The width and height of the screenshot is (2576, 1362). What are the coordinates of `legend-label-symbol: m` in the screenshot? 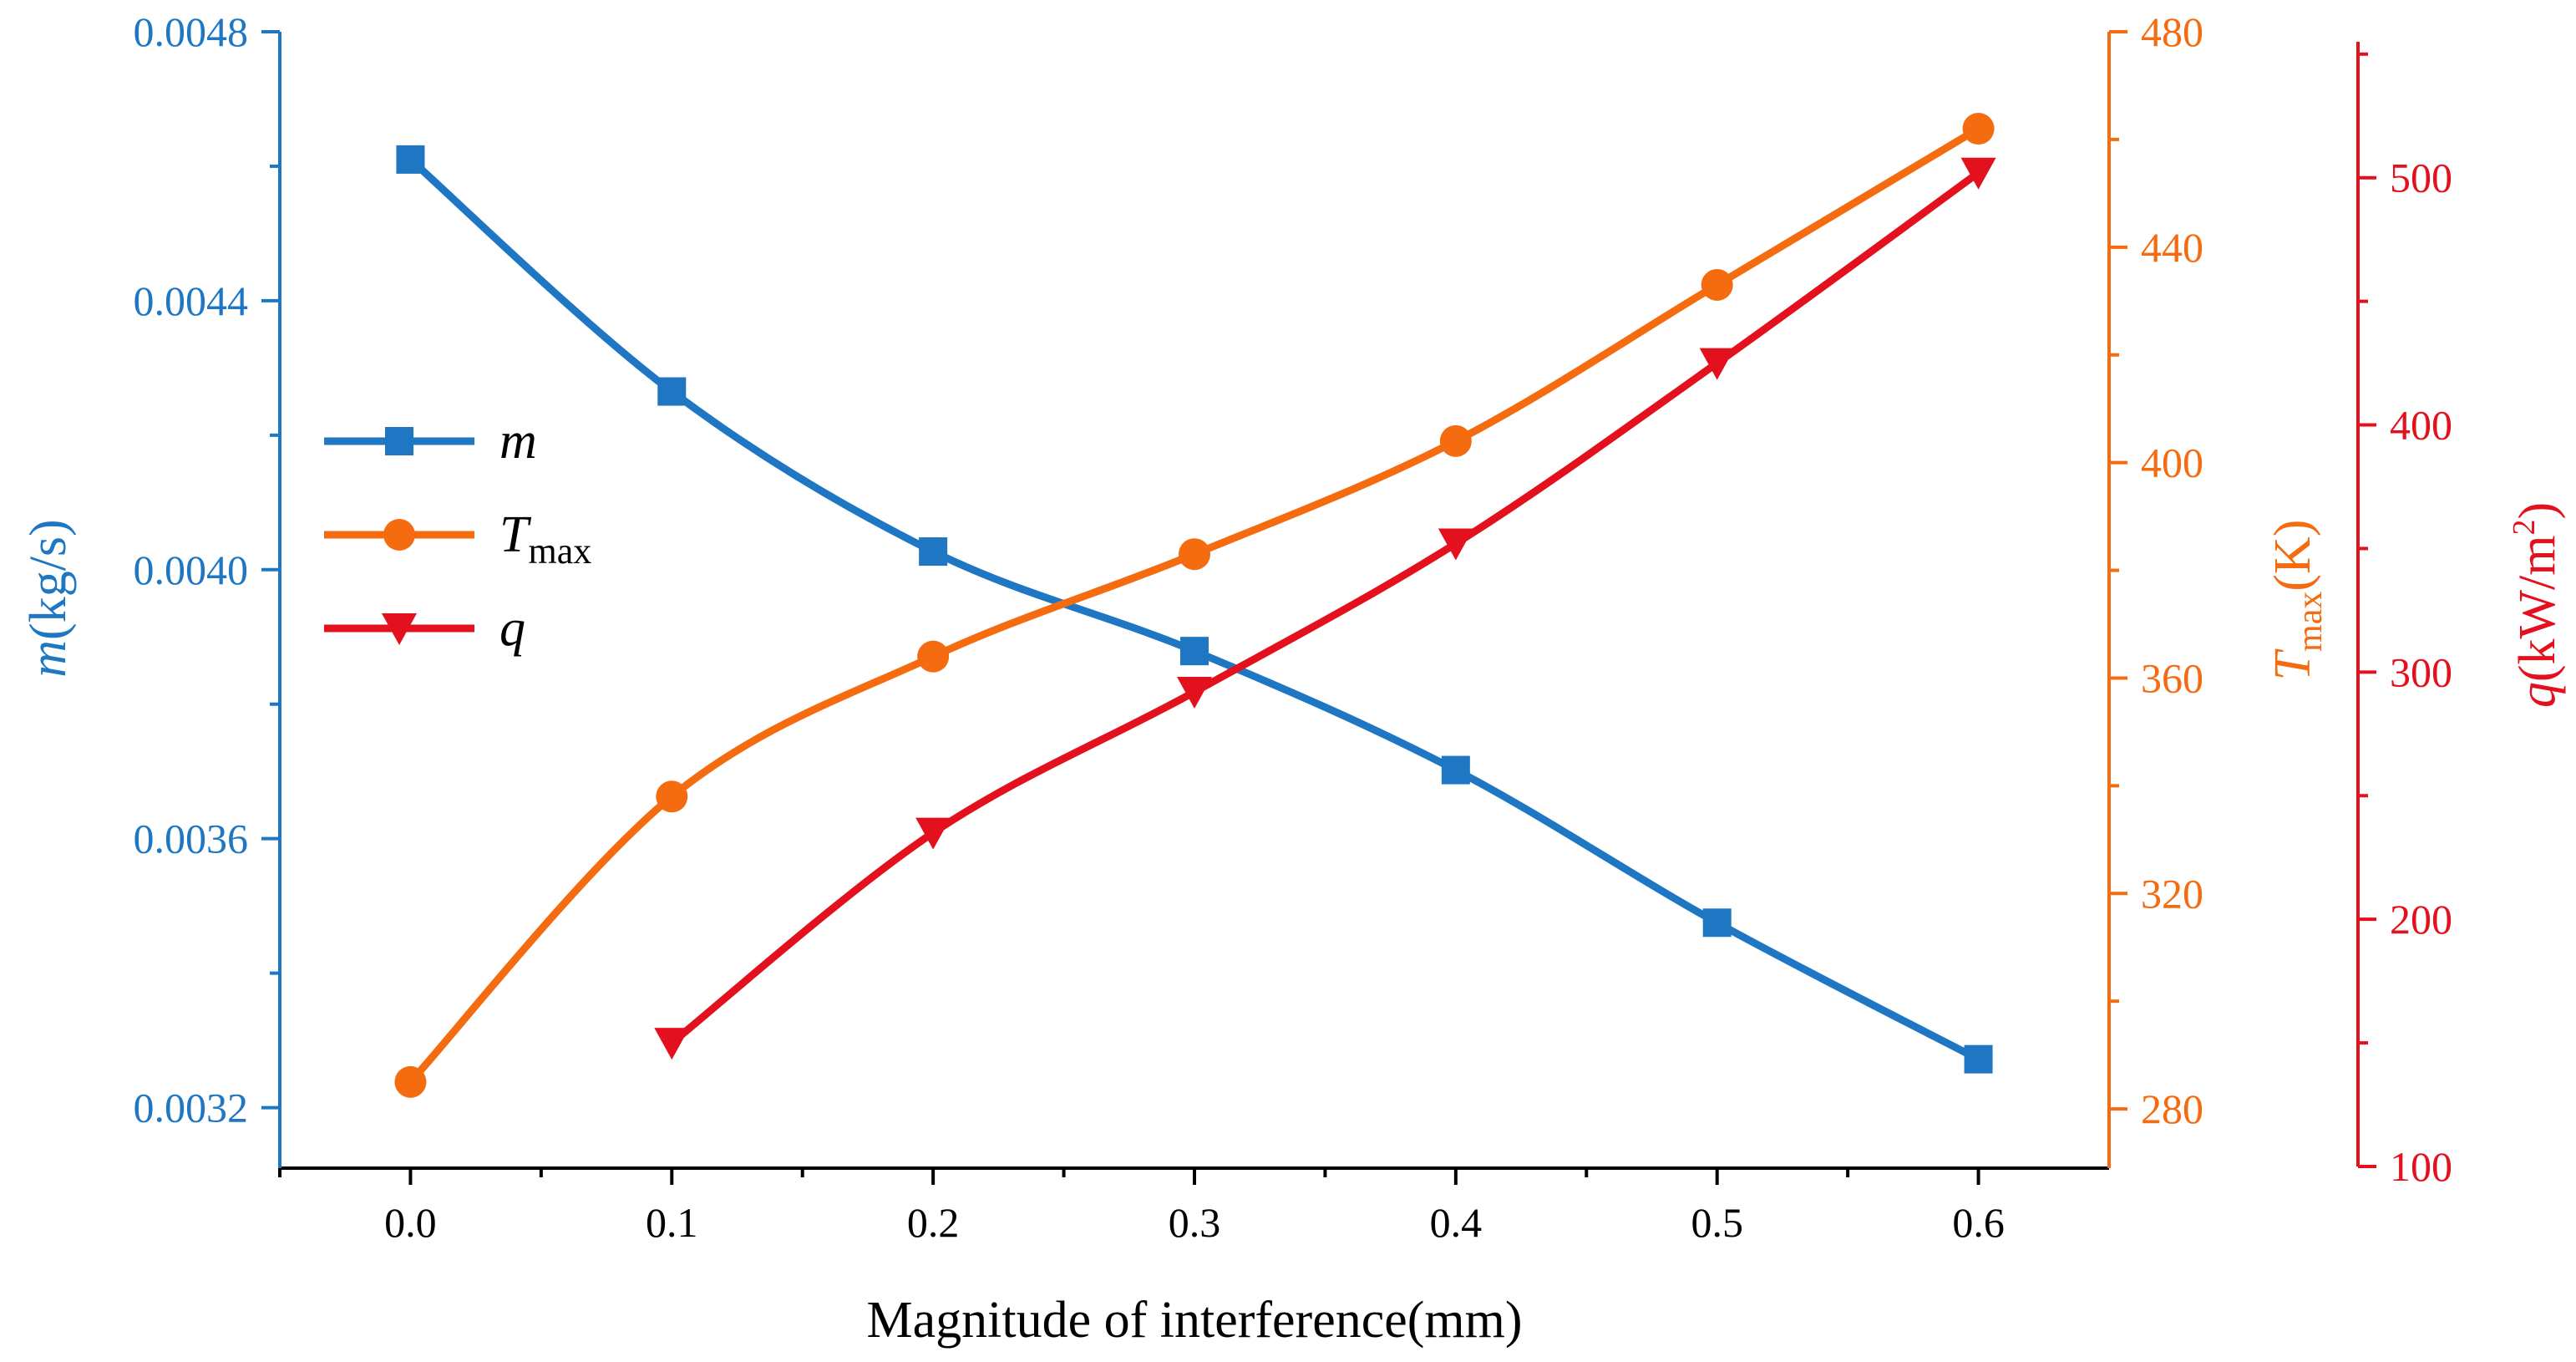 It's located at (518, 441).